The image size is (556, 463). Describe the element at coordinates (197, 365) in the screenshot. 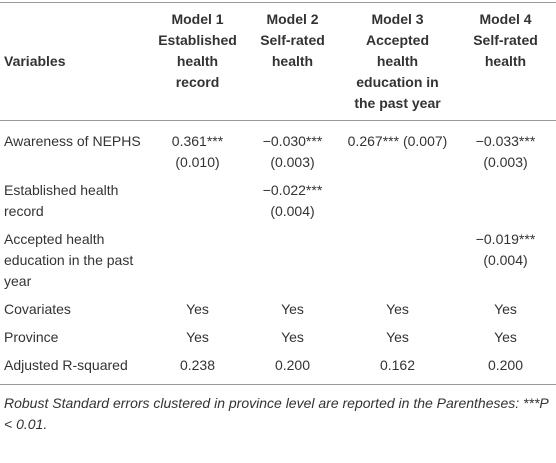

I see `cell: 0.238` at that location.